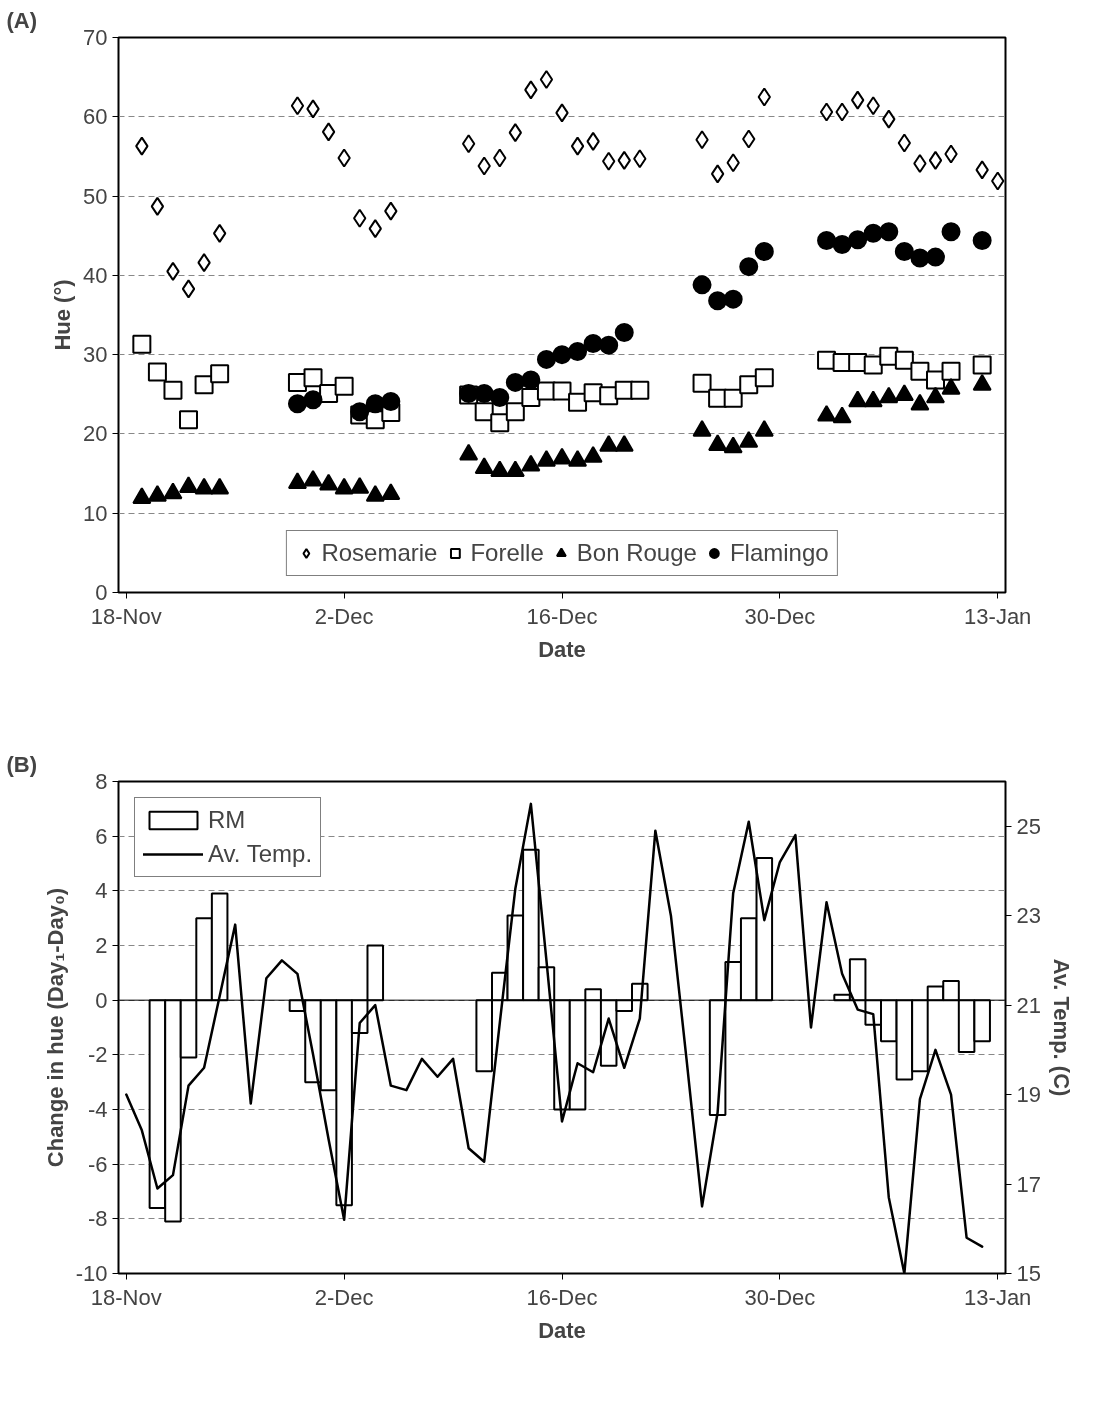  What do you see at coordinates (1061, 1027) in the screenshot?
I see `y2-axis-title: Av. Temp. (C)` at bounding box center [1061, 1027].